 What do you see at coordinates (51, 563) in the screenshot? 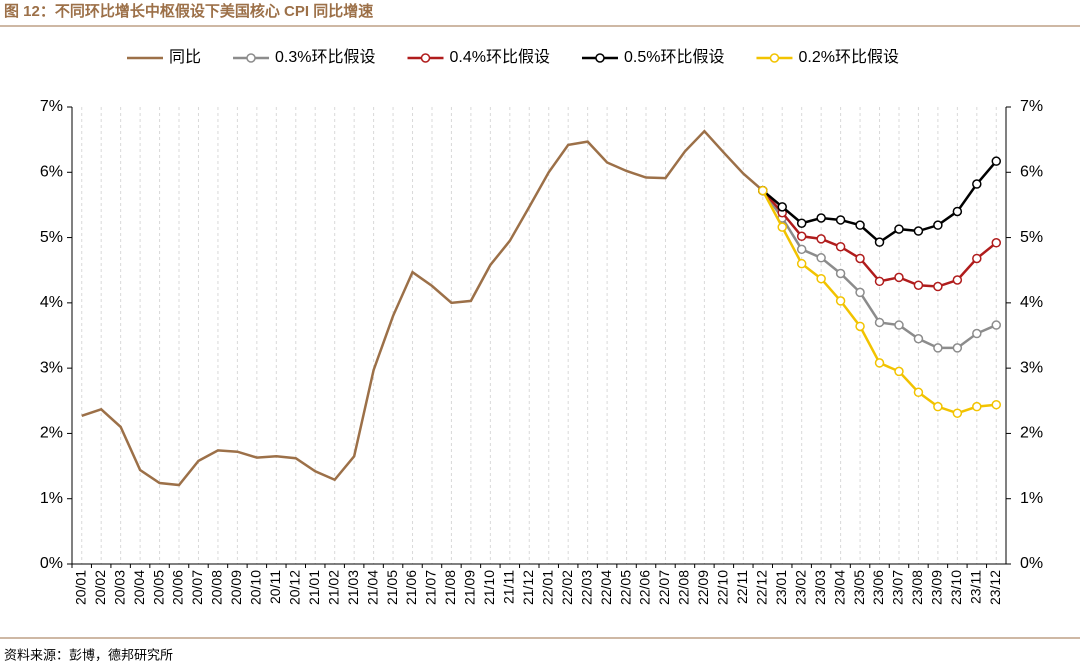
I see `y-tick-label: 0%` at bounding box center [51, 563].